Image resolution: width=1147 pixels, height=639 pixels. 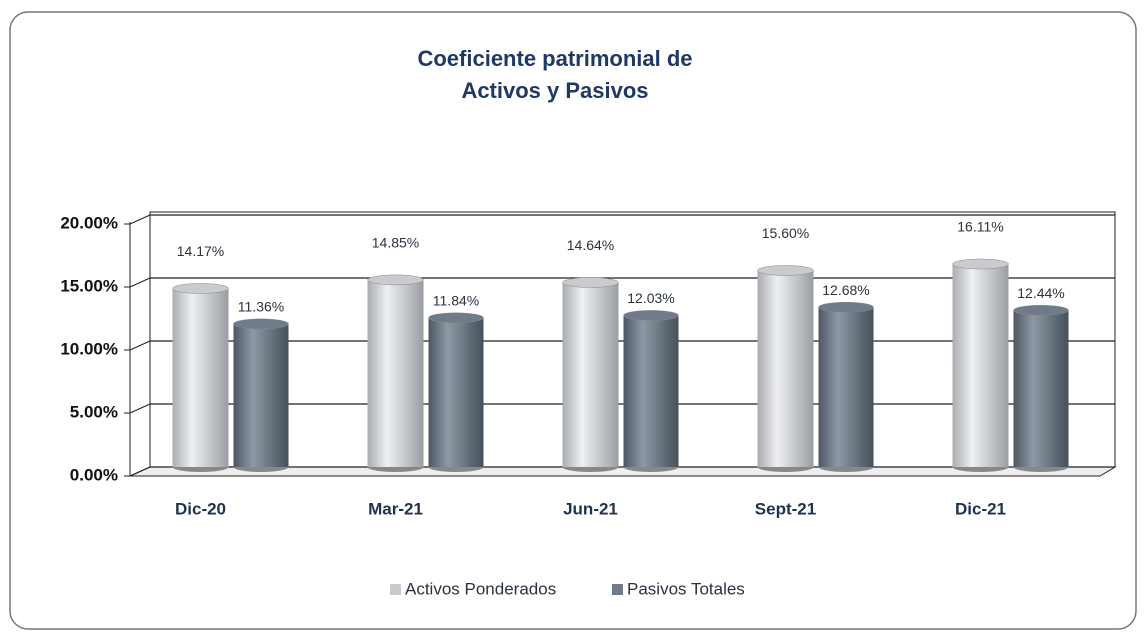 I want to click on x-tick-label: Jun-21, so click(x=590, y=508).